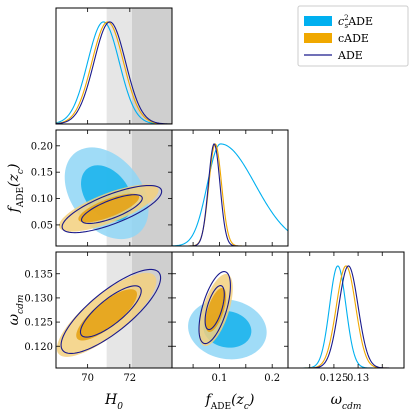 The width and height of the screenshot is (415, 415). Describe the element at coordinates (129, 378) in the screenshot. I see `xtick-label-H0: 72` at that location.